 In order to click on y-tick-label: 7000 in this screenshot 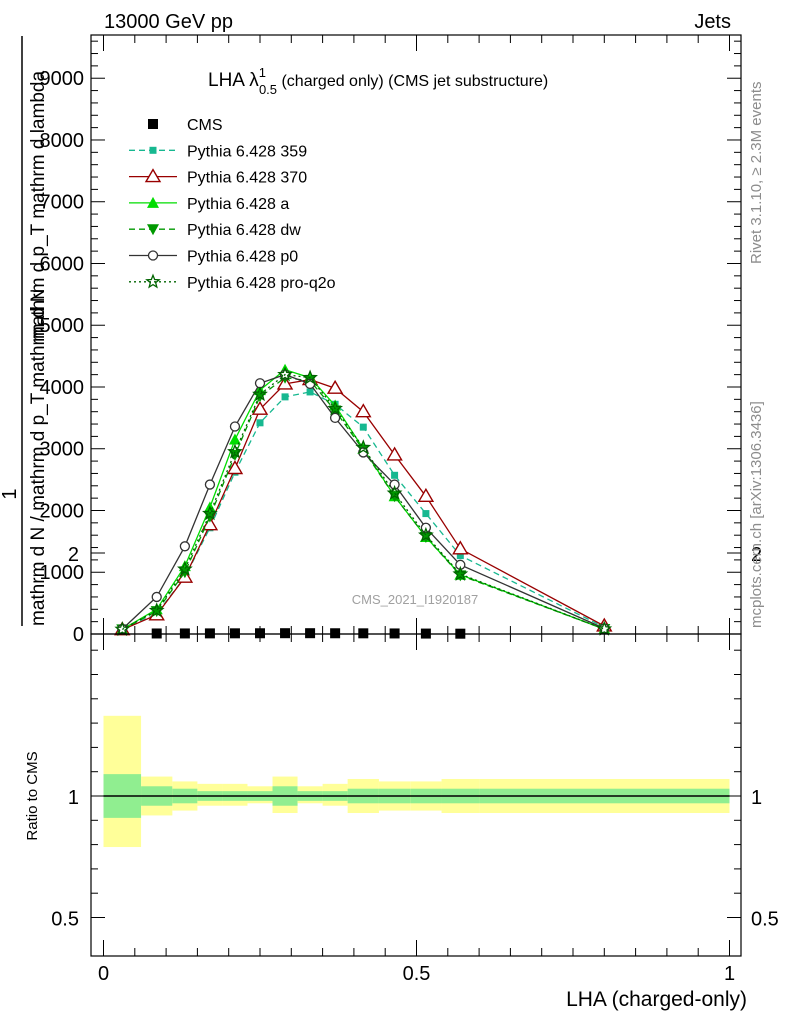, I will do `click(62, 203)`.